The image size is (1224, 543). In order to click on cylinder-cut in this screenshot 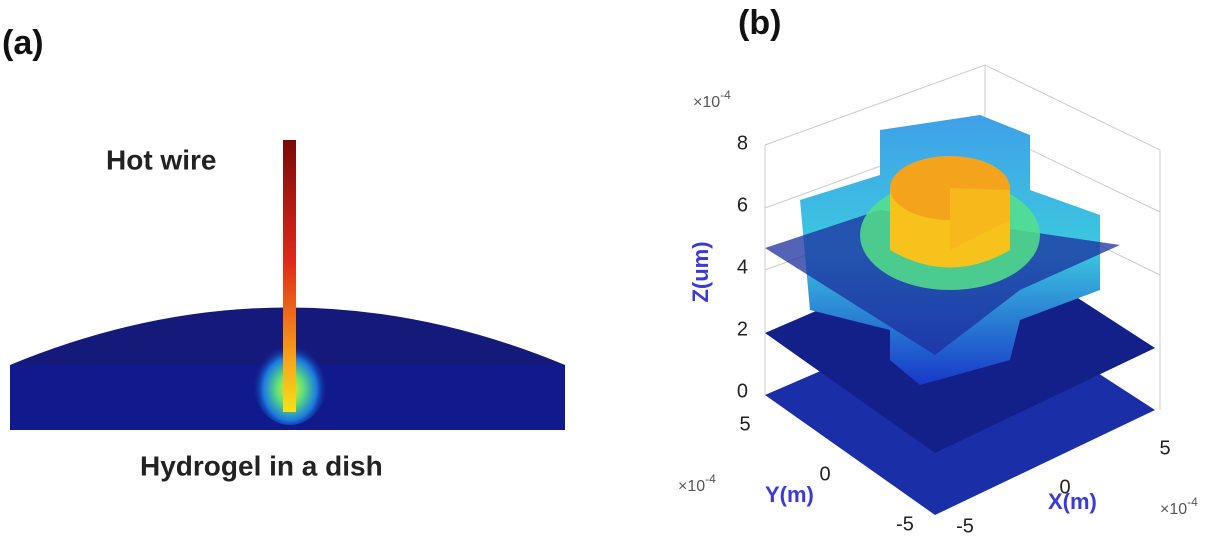, I will do `click(980, 219)`.